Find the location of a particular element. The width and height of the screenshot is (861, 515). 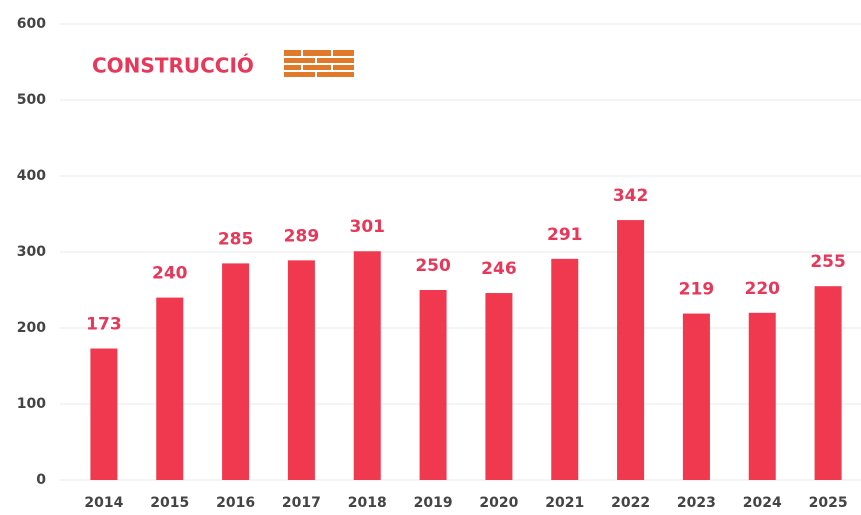

value-label: 219 is located at coordinates (697, 290).